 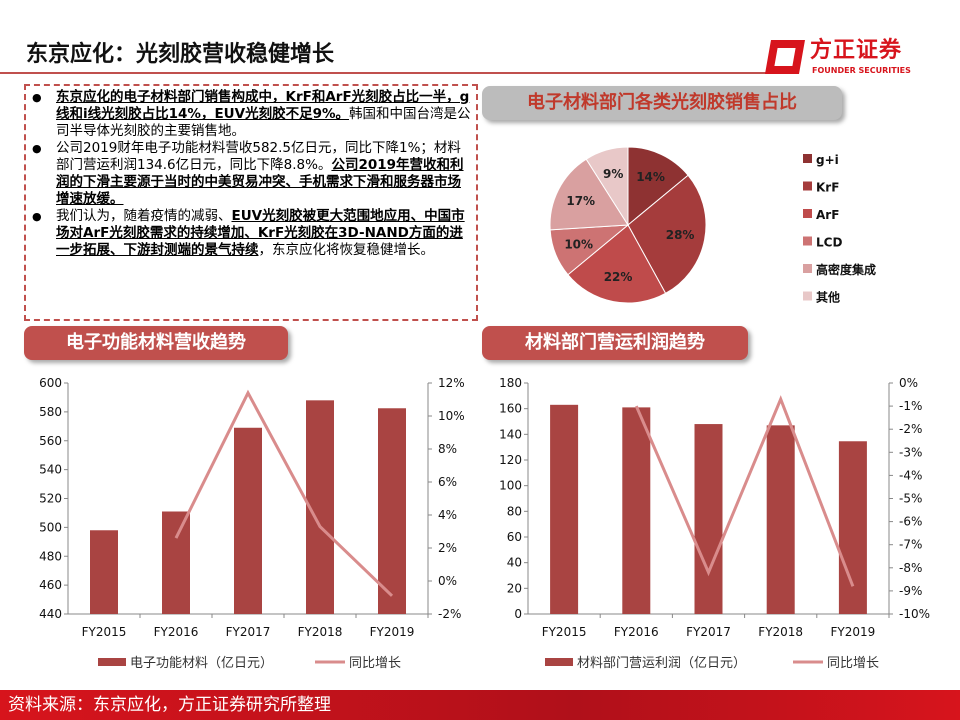 I want to click on y-tick-label: 120, so click(x=510, y=460).